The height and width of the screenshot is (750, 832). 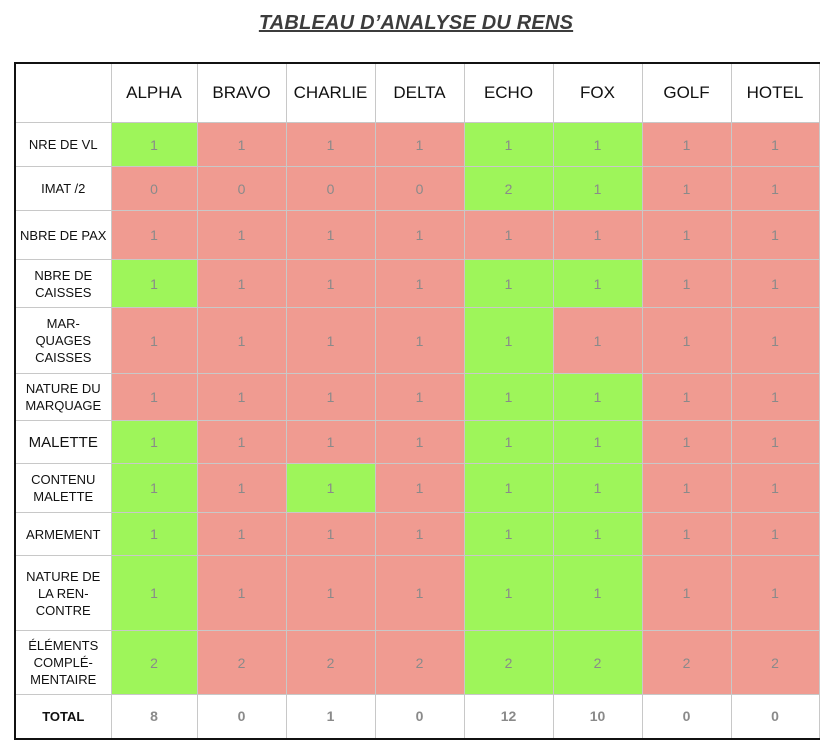 What do you see at coordinates (597, 92) in the screenshot?
I see `column-header-fox: FOX` at bounding box center [597, 92].